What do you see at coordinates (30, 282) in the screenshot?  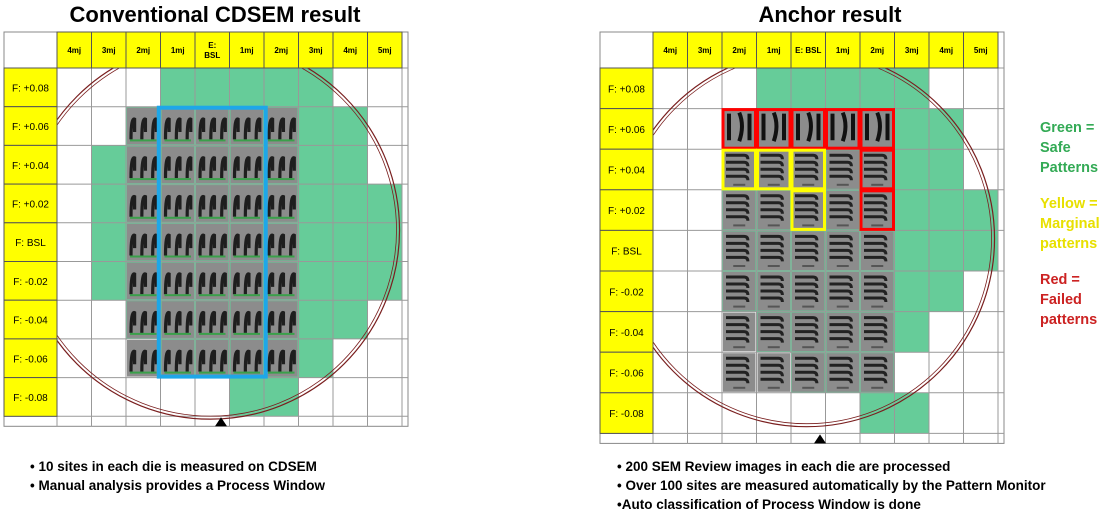 I see `row-header-label: F: -0.02` at bounding box center [30, 282].